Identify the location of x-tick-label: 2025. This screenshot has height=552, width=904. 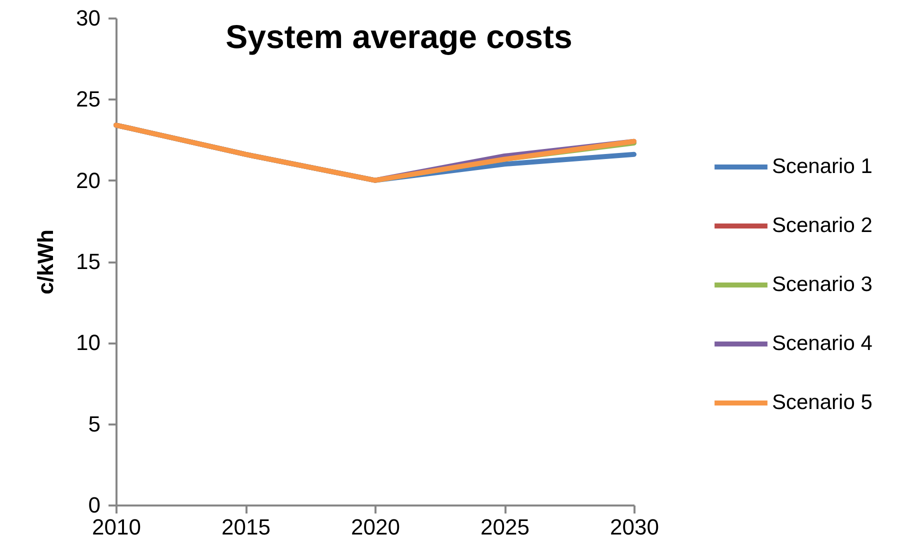
(505, 527).